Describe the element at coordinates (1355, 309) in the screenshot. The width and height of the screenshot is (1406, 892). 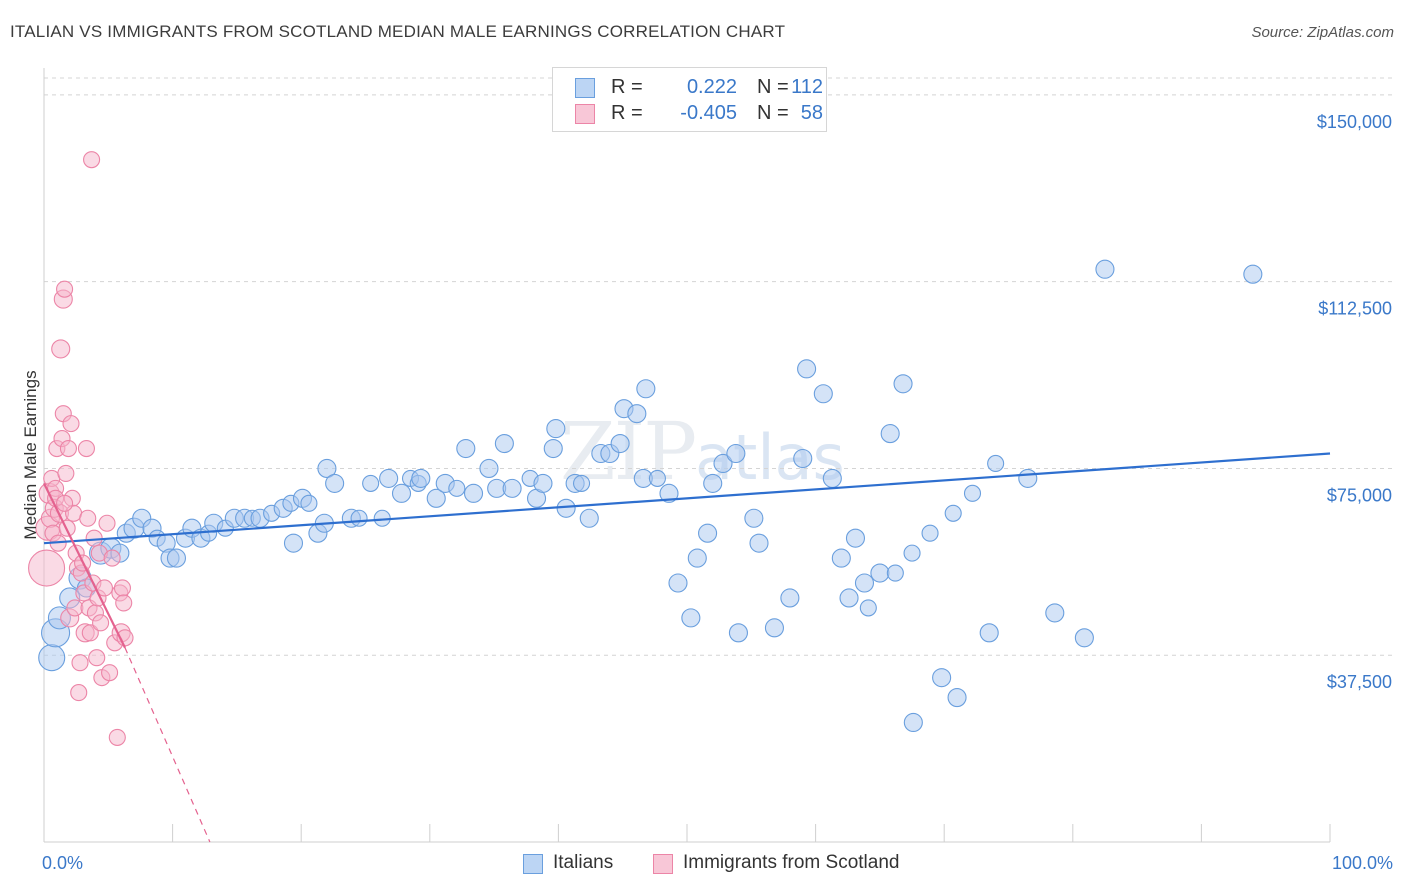
I see `y-tick-label: $112,500` at that location.